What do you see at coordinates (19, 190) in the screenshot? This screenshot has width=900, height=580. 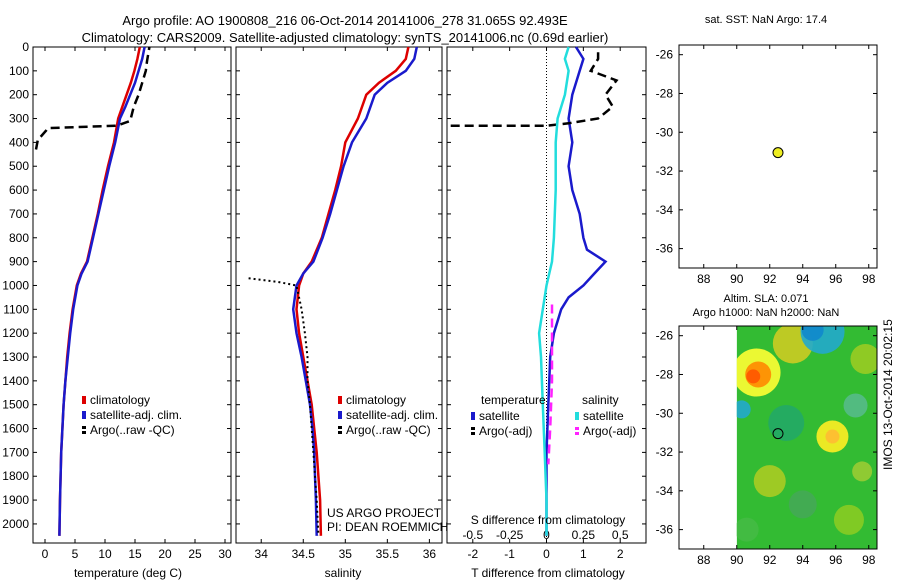 I see `temperature-ytick-label: 600` at bounding box center [19, 190].